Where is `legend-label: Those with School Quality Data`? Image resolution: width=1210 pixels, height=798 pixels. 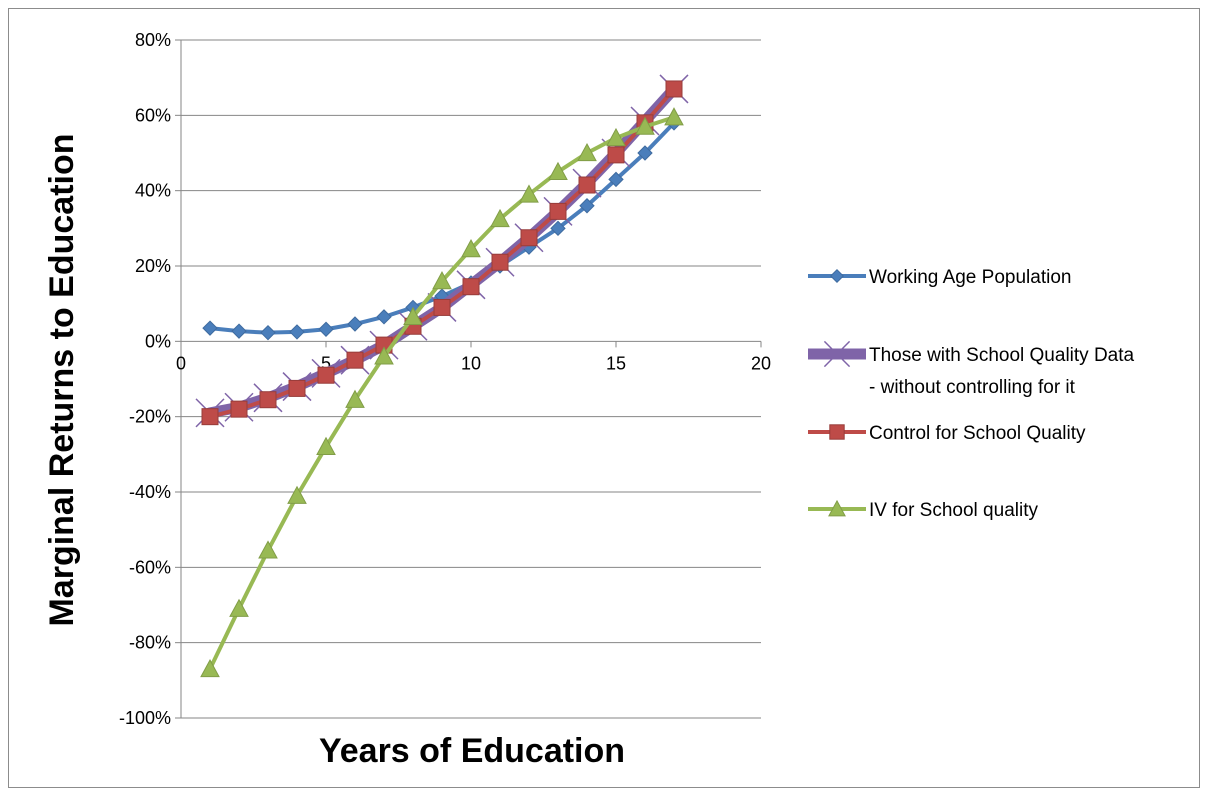 legend-label: Those with School Quality Data is located at coordinates (1002, 355).